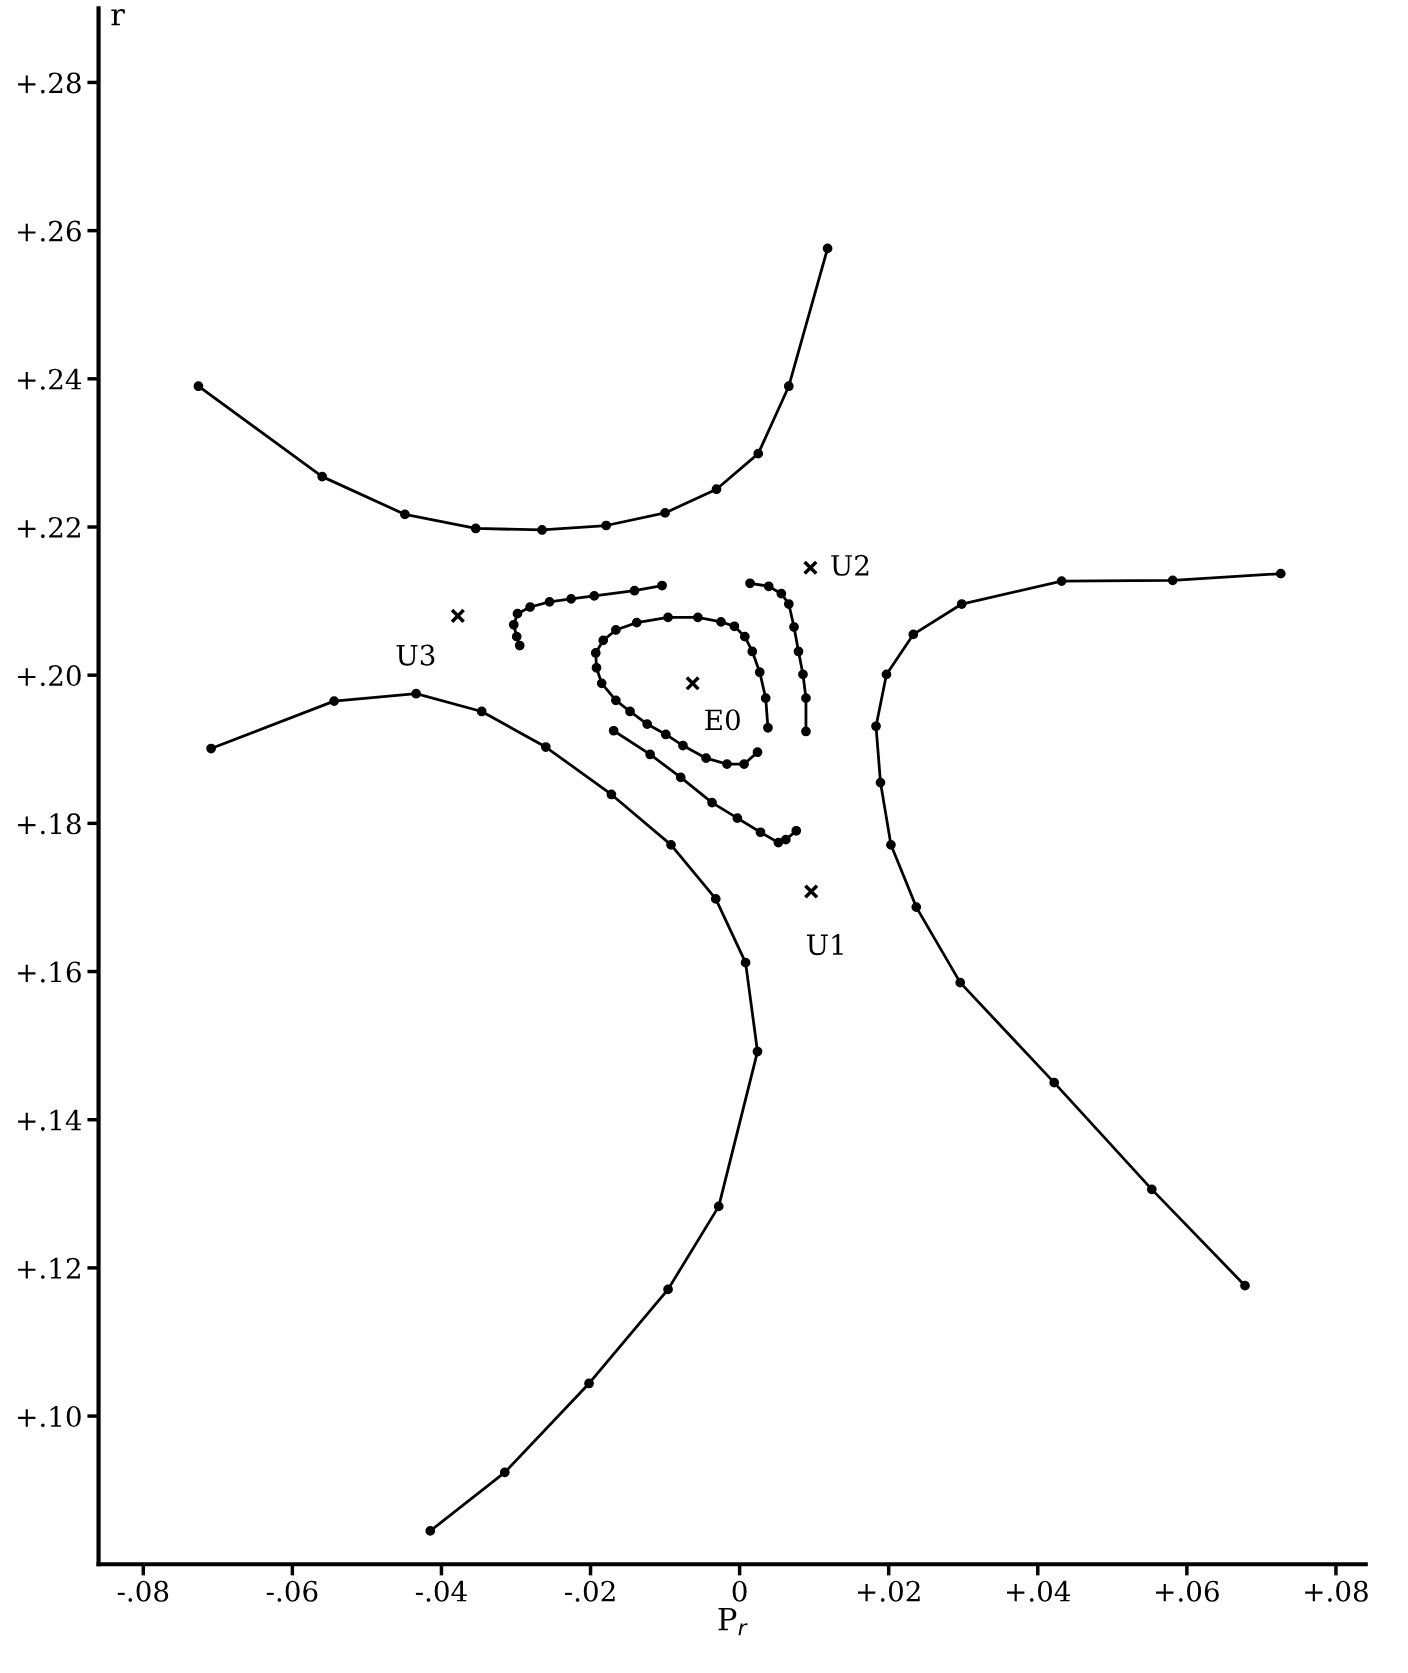  I want to click on y-tick-label: +.24, so click(50, 379).